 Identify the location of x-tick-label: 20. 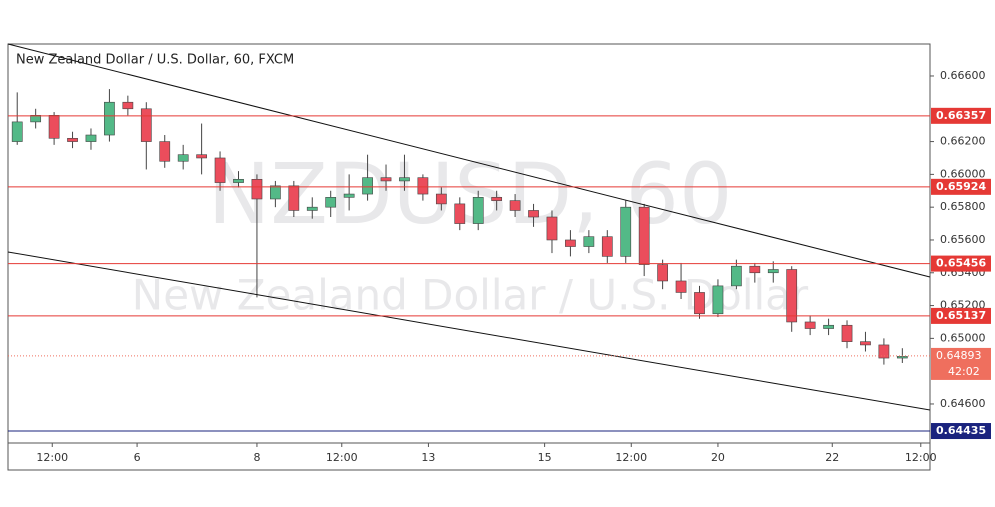
(718, 457).